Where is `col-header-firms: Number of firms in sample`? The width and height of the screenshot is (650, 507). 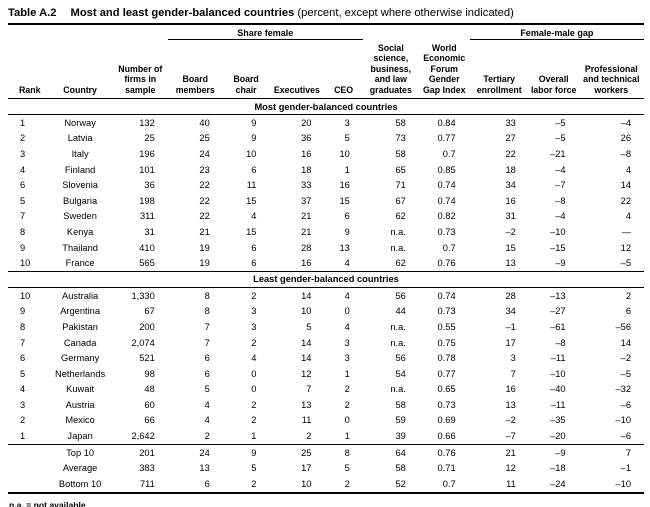
col-header-firms: Number of firms in sample is located at coordinates (140, 69).